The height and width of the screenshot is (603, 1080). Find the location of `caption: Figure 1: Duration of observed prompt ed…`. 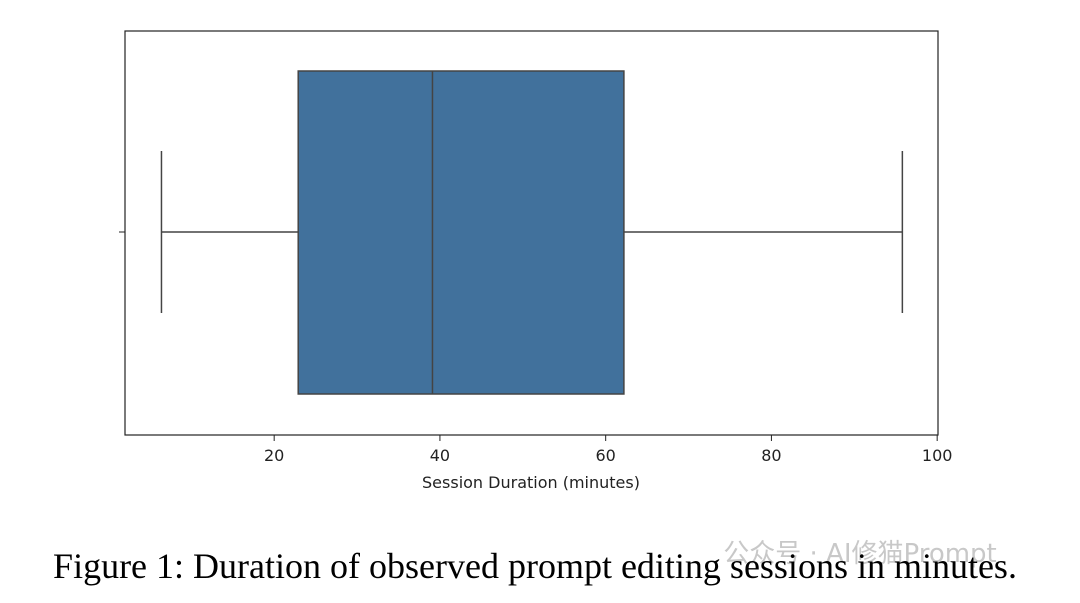

caption: Figure 1: Duration of observed prompt ed… is located at coordinates (535, 566).